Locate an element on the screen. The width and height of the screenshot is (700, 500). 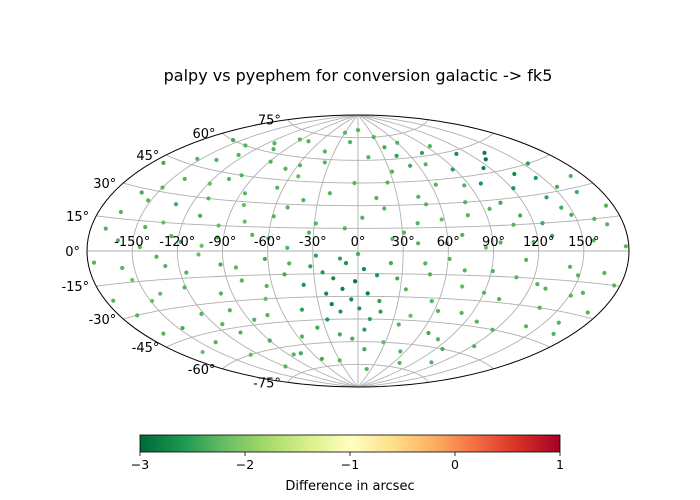
x-tick-label: 150° is located at coordinates (583, 242).